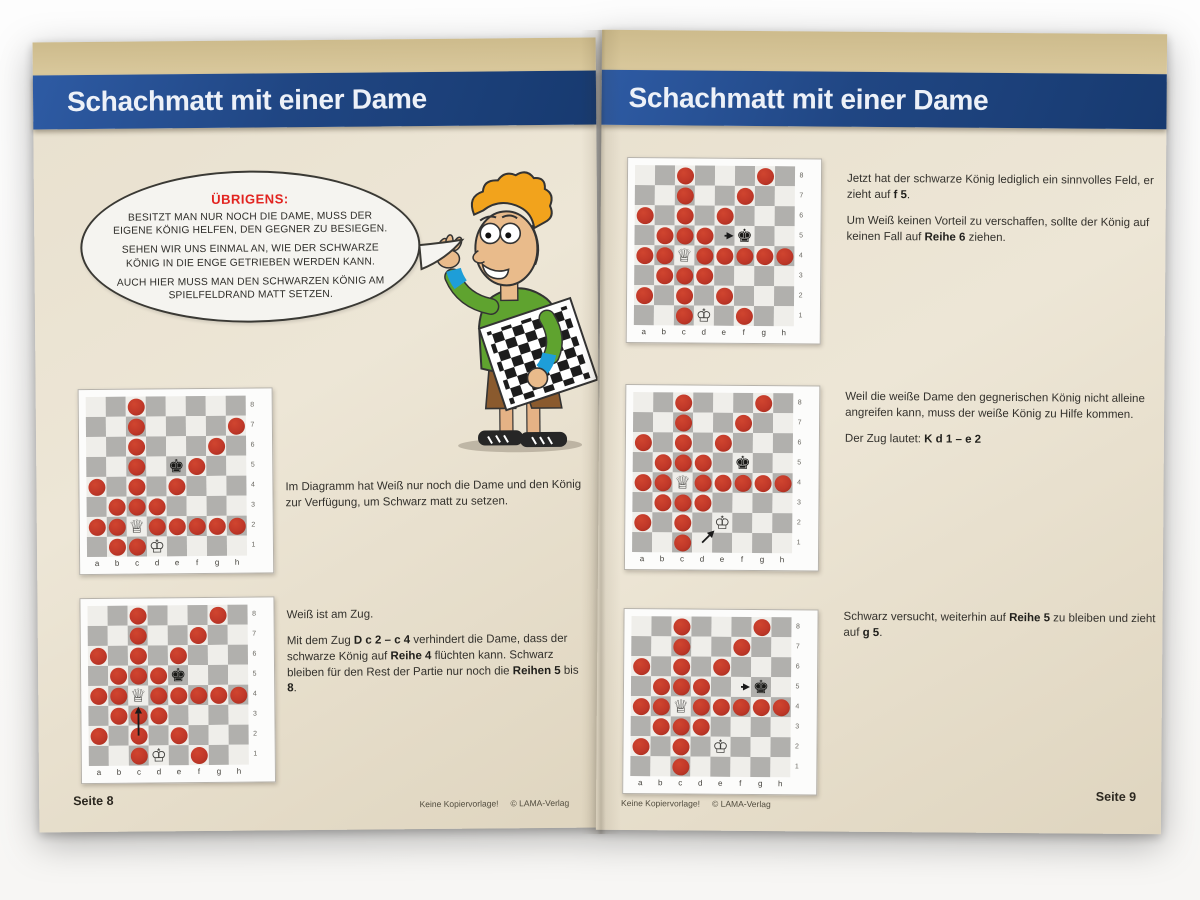 This screenshot has height=900, width=1200. What do you see at coordinates (93, 801) in the screenshot?
I see `page-number: Seite 8` at bounding box center [93, 801].